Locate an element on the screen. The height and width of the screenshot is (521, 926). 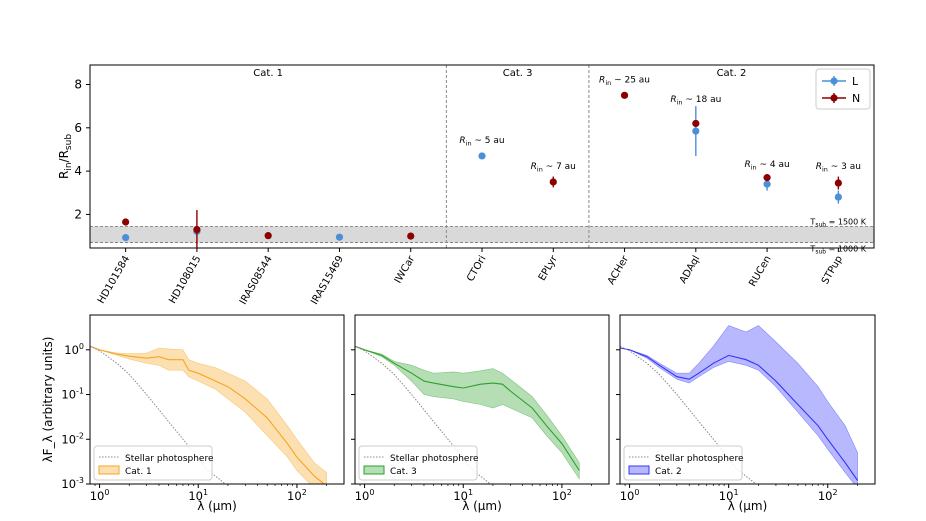
y-tick-label: 6 is located at coordinates (78, 128).